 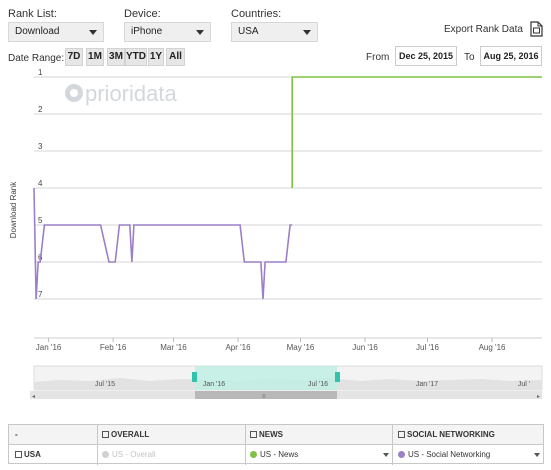 I want to click on navigator-left-handle, so click(x=194, y=377).